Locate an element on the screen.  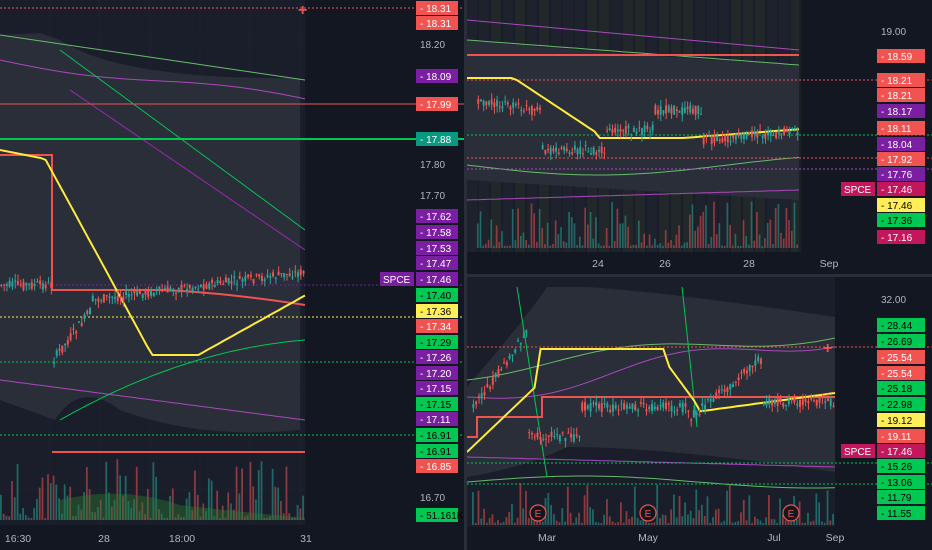
crosshair-plus-icon: + is located at coordinates (827, 348).